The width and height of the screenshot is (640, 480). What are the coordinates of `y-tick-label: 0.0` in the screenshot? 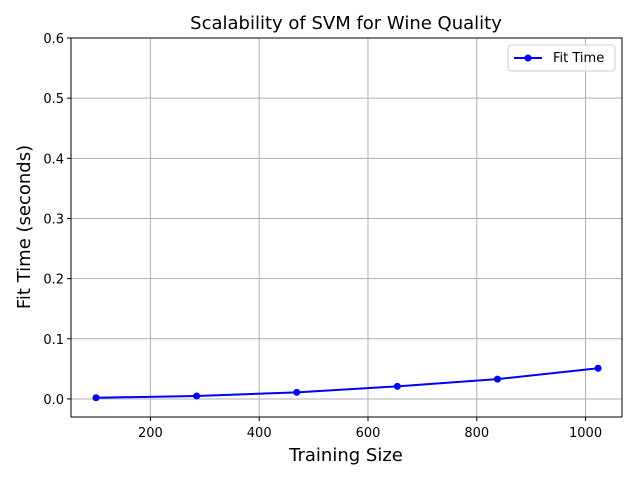 It's located at (53, 400).